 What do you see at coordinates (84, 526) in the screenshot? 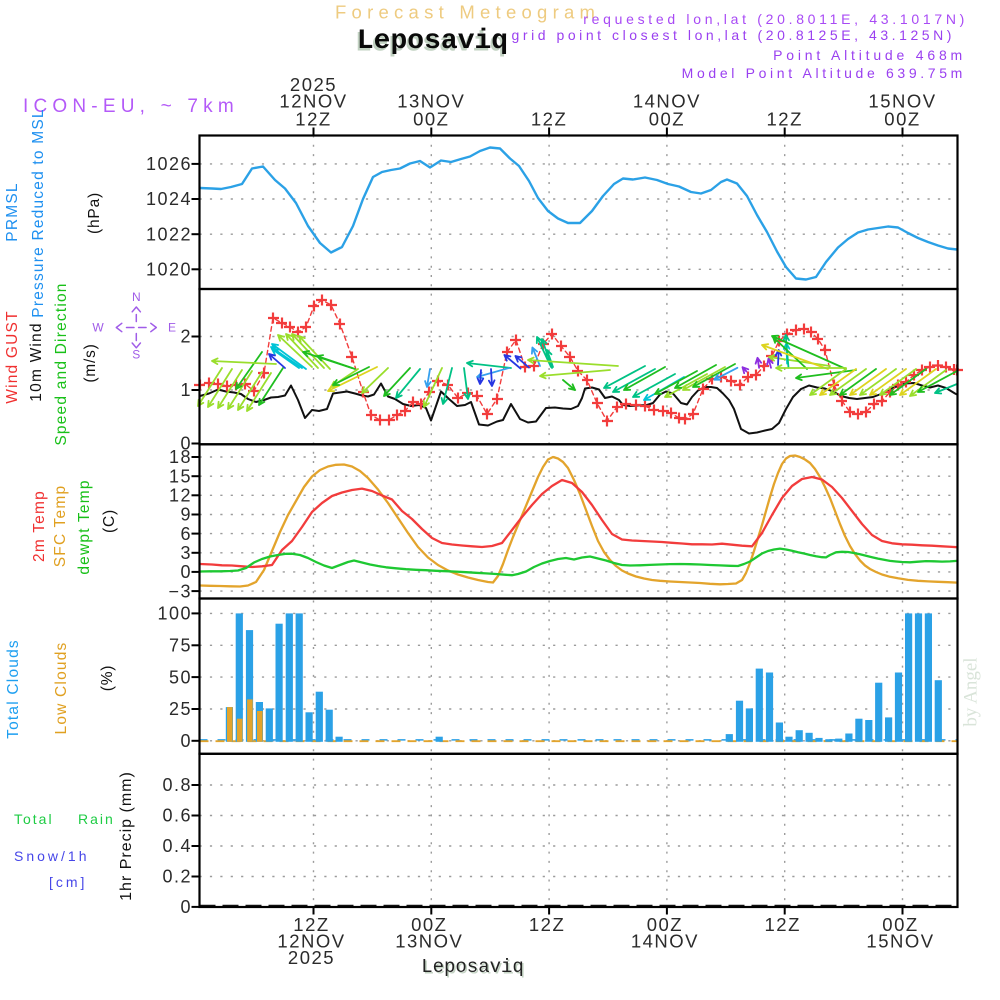
I see `svg-text: dewpt Temp` at bounding box center [84, 526].